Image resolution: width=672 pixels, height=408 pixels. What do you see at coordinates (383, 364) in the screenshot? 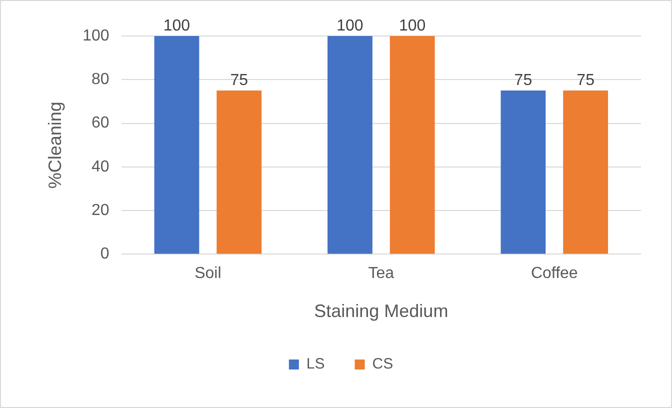
I see `legend-label: CS` at bounding box center [383, 364].